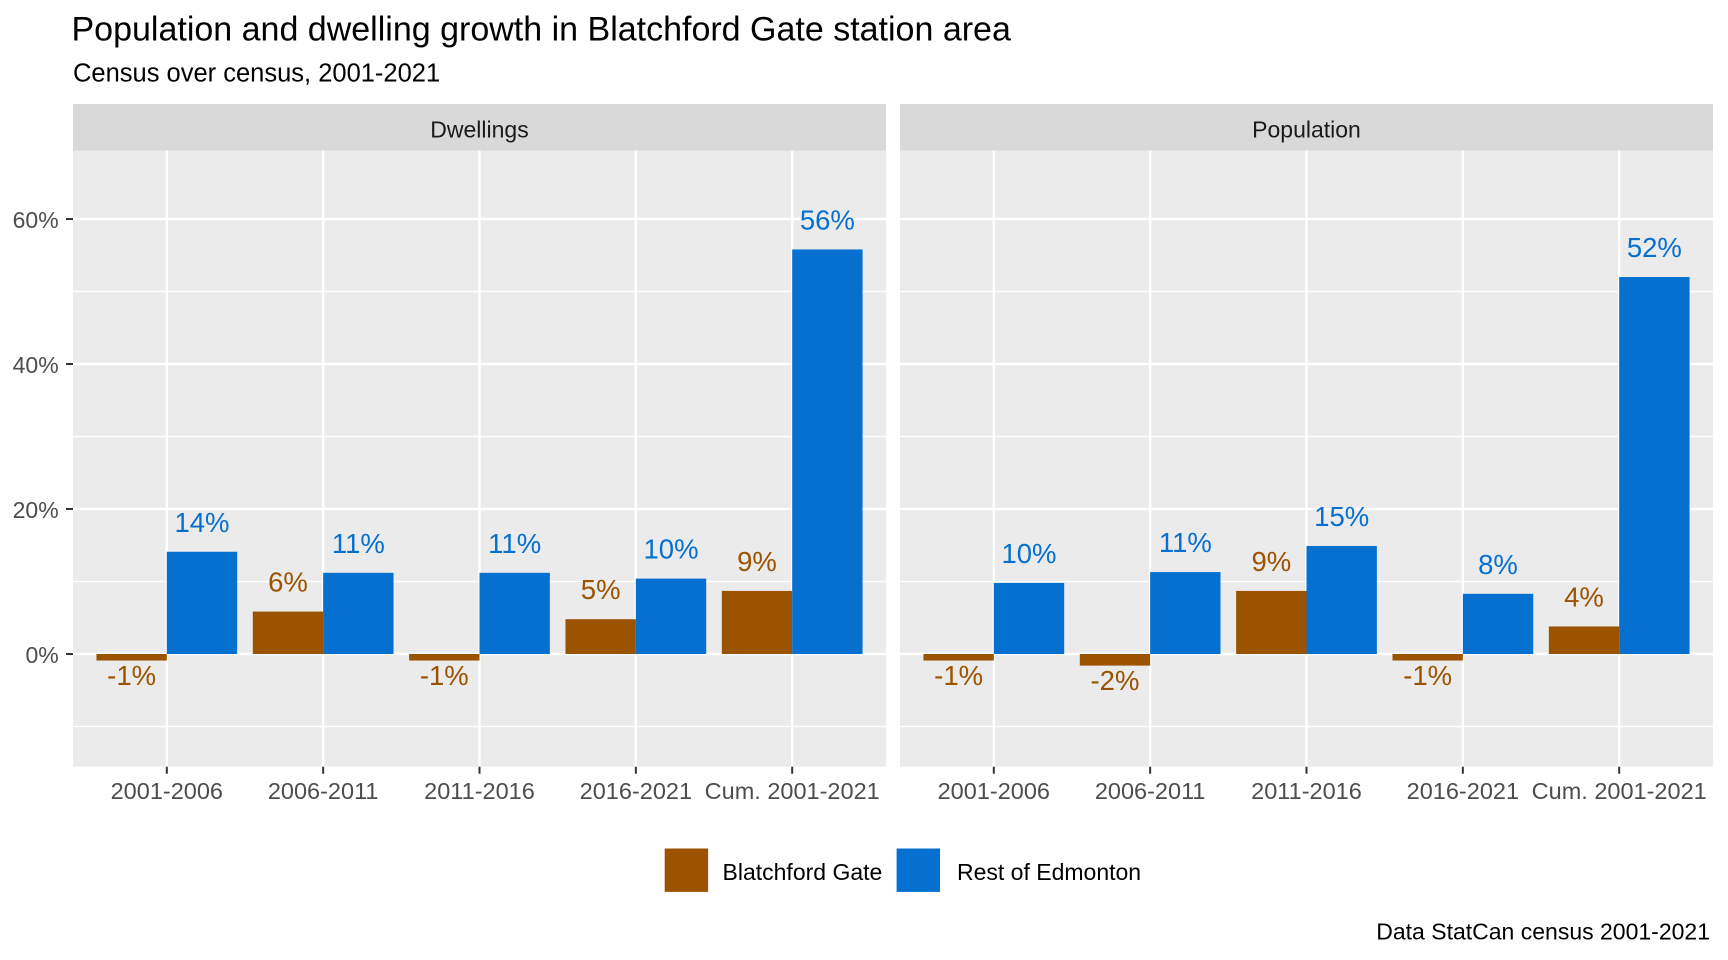 The width and height of the screenshot is (1728, 960). I want to click on svg-text: 0%, so click(41, 655).